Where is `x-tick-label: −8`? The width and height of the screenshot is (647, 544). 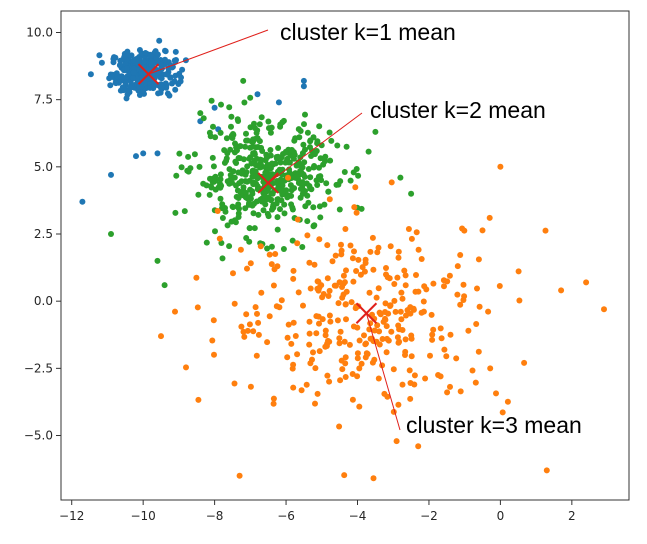
x-tick-label: −8 is located at coordinates (215, 516).